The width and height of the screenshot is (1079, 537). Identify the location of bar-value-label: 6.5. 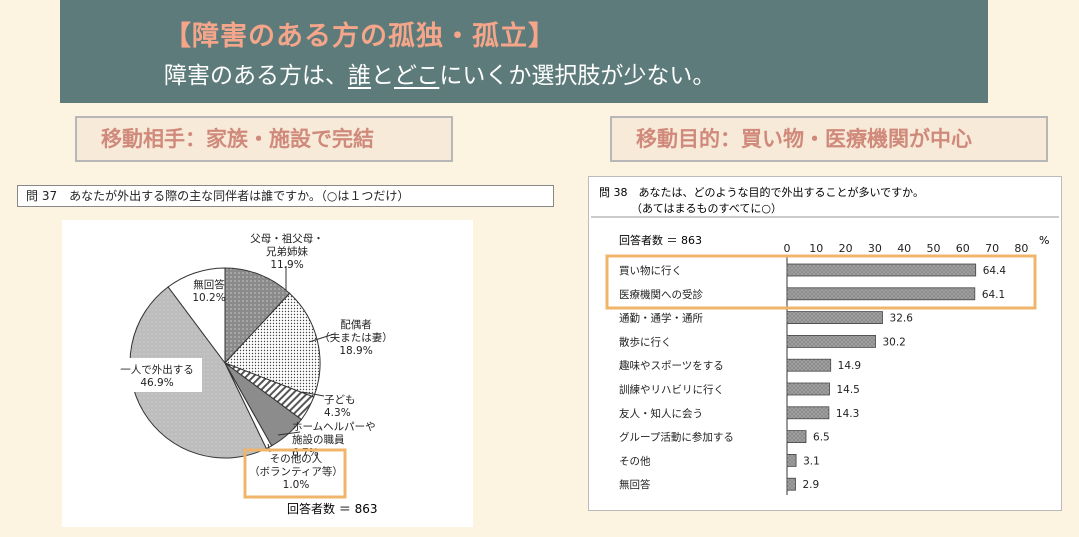
(821, 438).